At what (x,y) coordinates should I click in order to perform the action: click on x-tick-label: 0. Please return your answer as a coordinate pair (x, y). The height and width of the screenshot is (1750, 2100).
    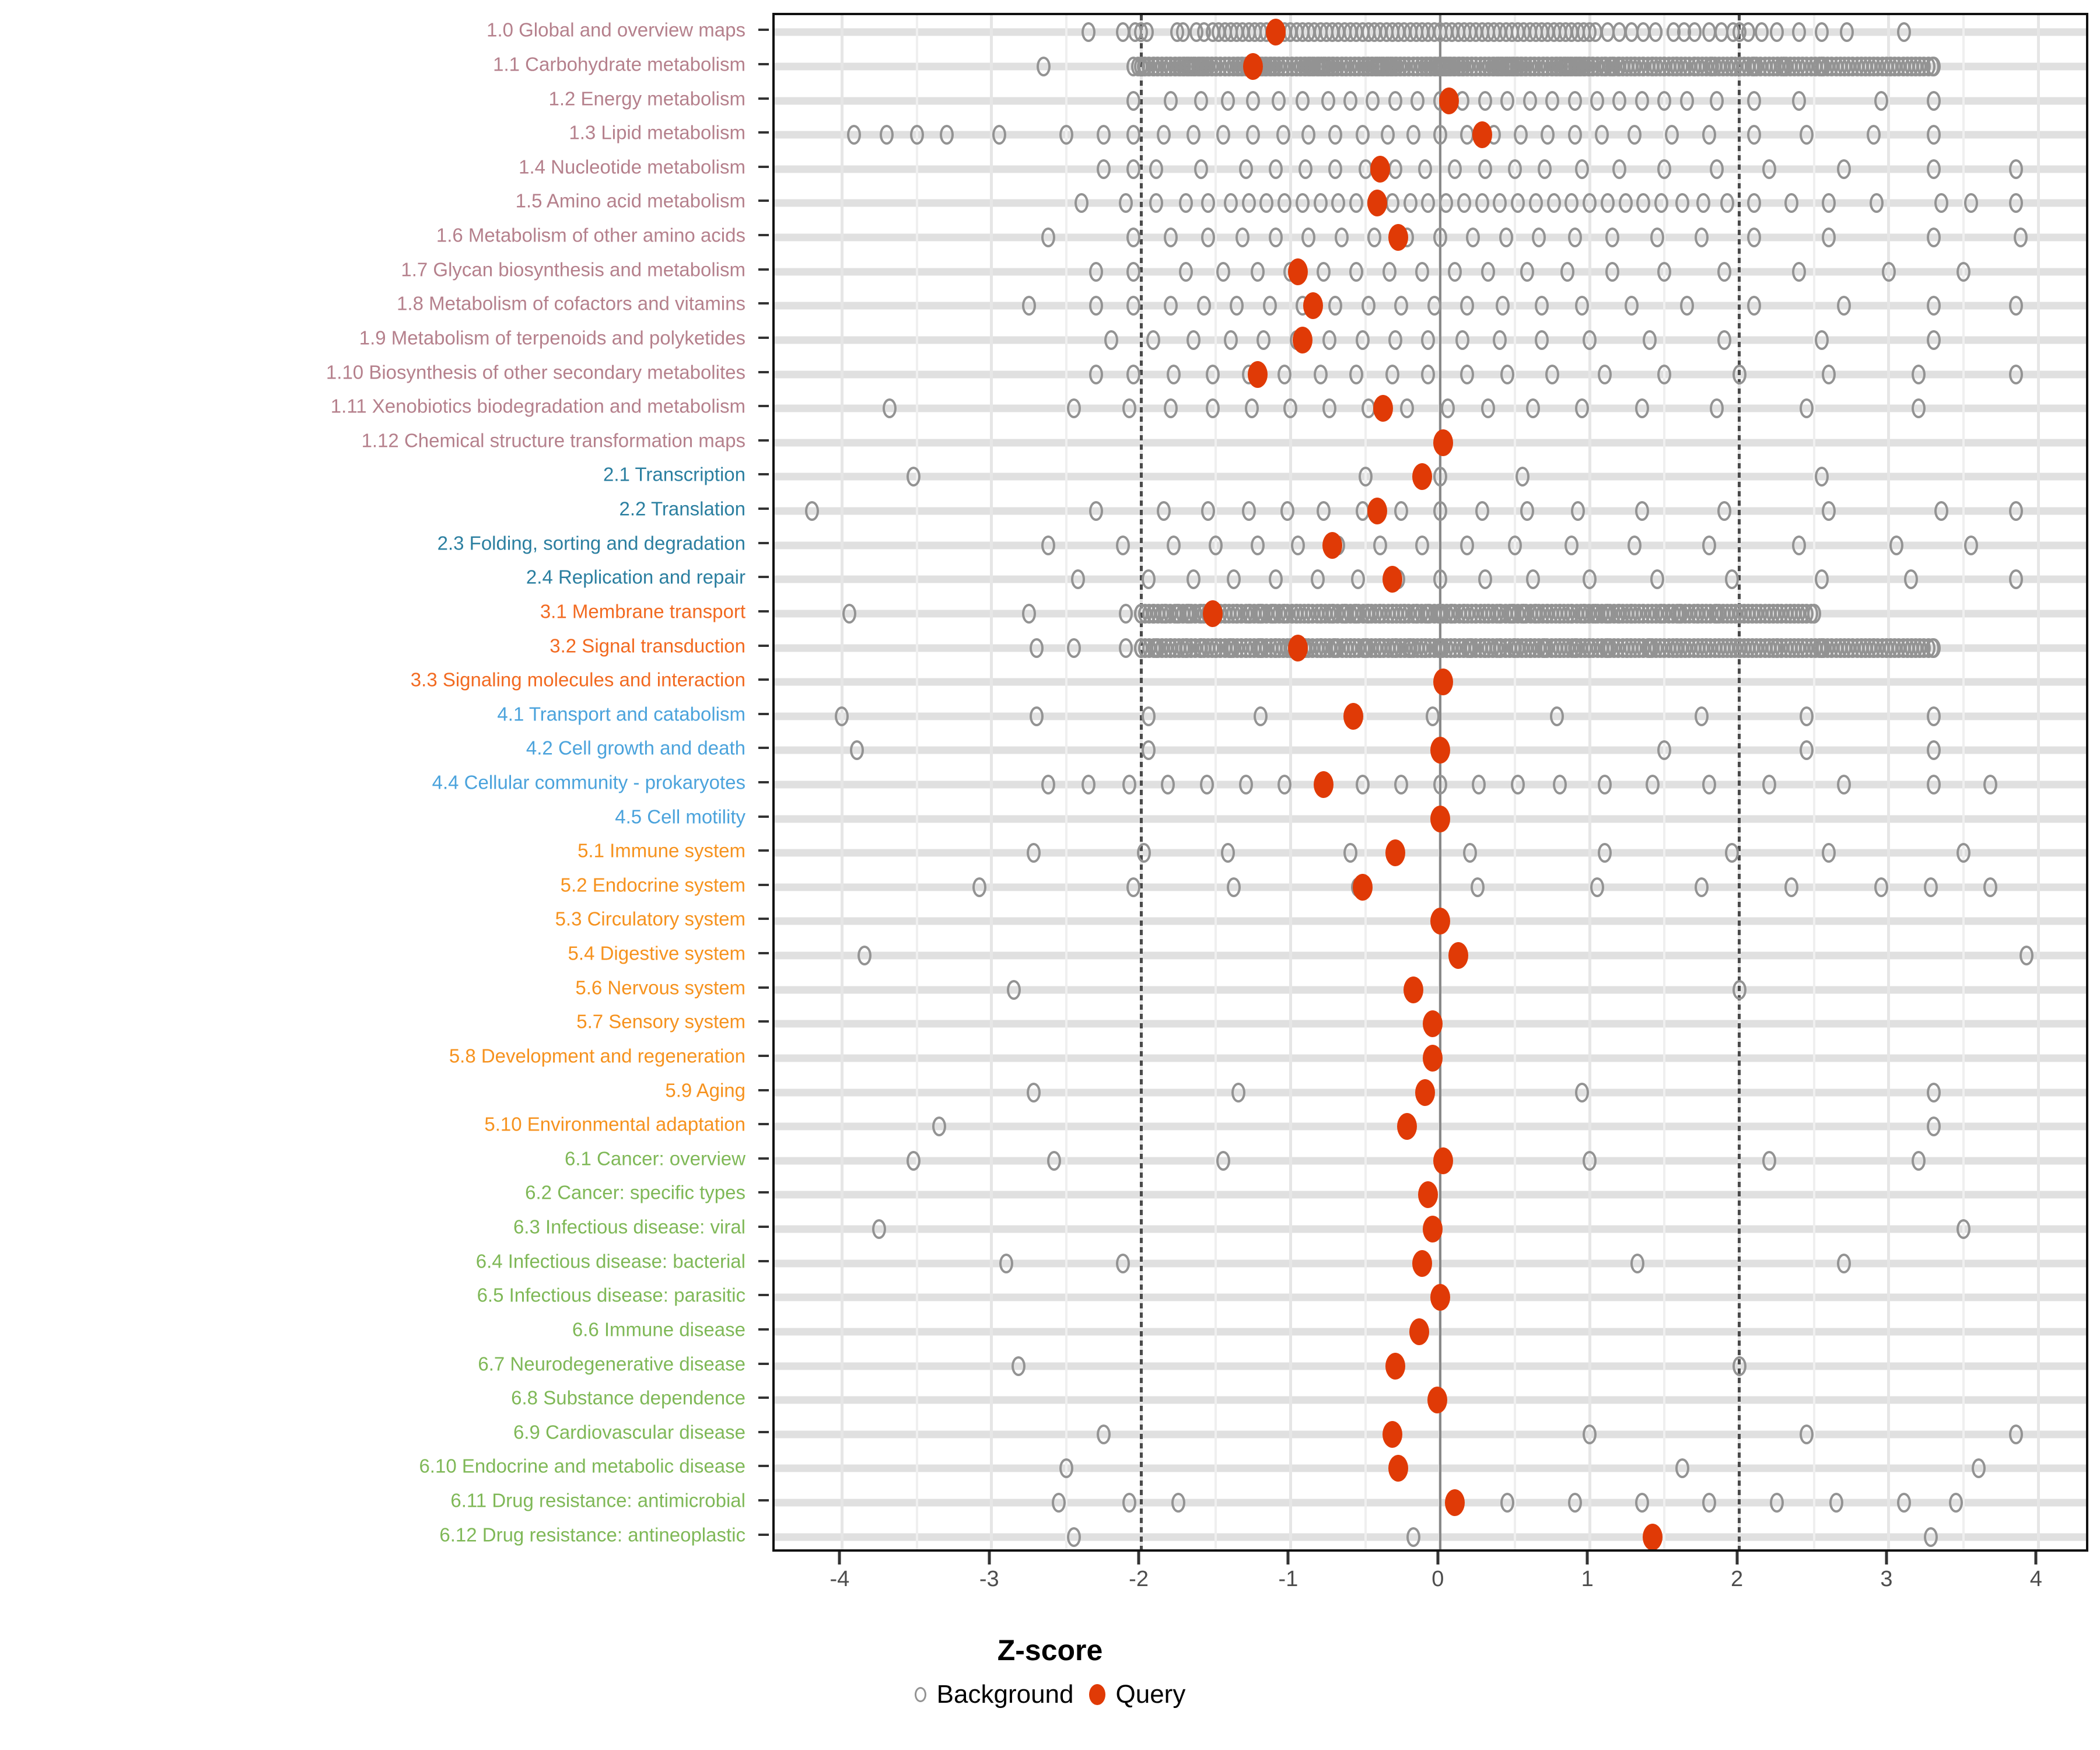
    Looking at the image, I should click on (1438, 1579).